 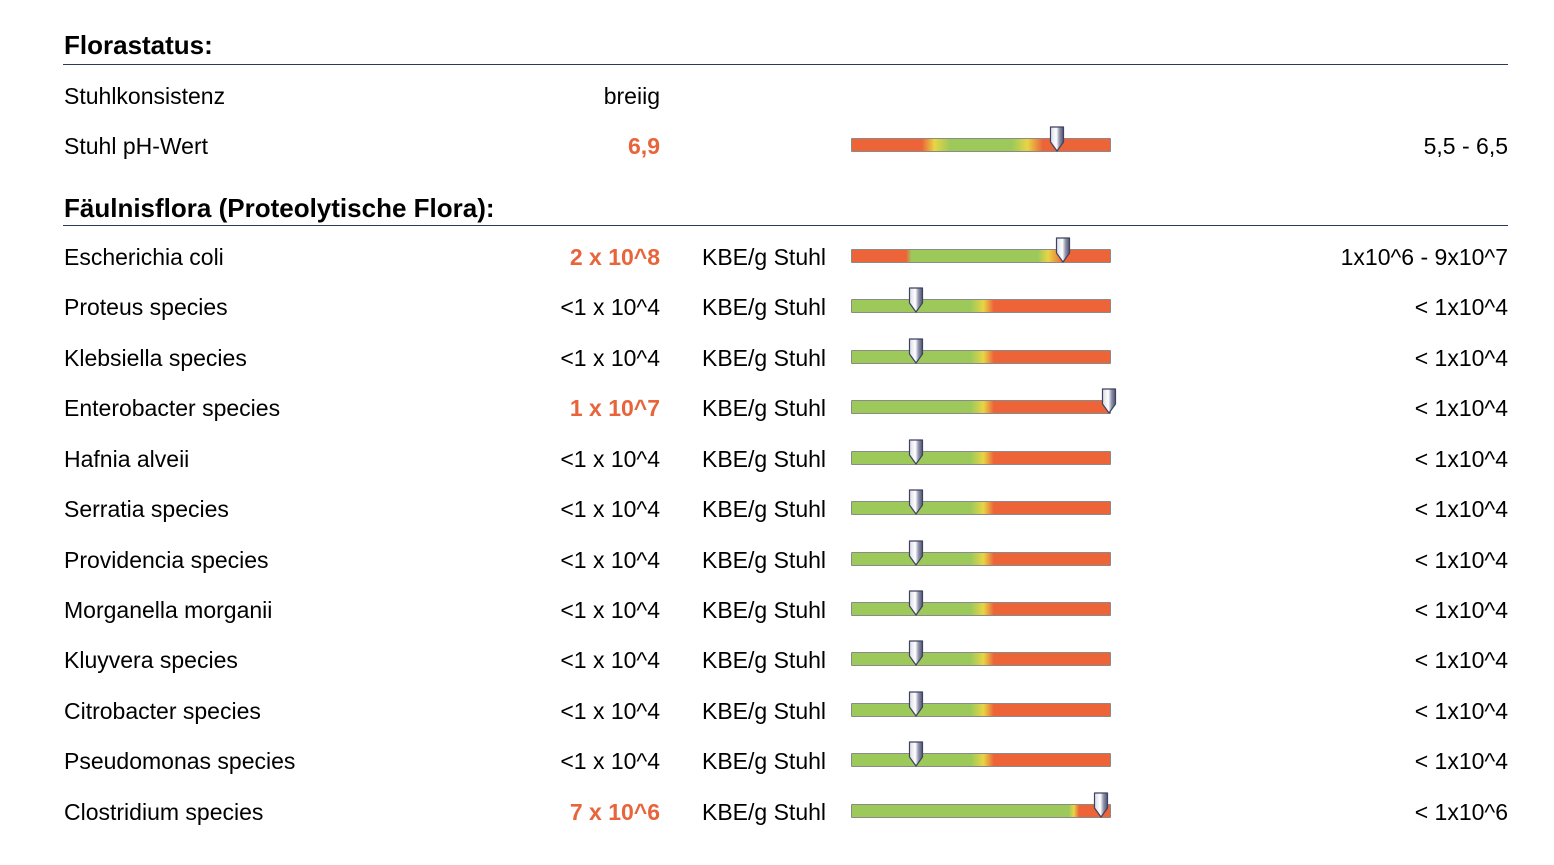 I want to click on reference-range: 5,5 - 6,5, so click(x=1465, y=146).